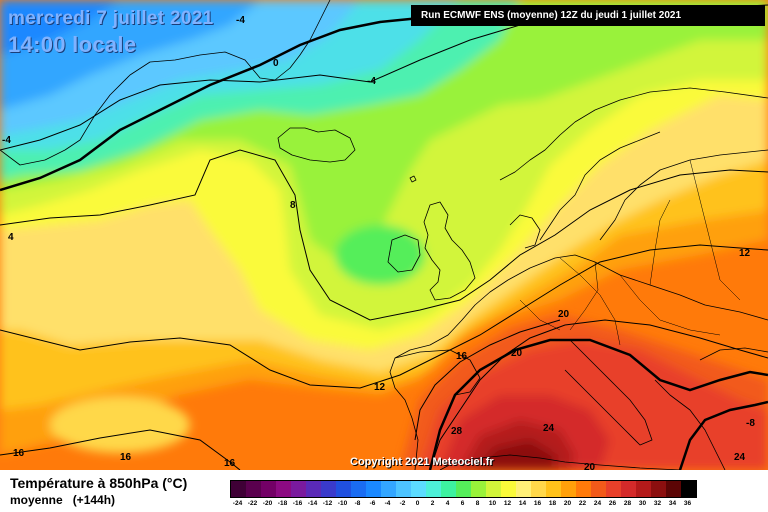 The width and height of the screenshot is (768, 512). I want to click on color-scale-tick-label: 4, so click(447, 503).